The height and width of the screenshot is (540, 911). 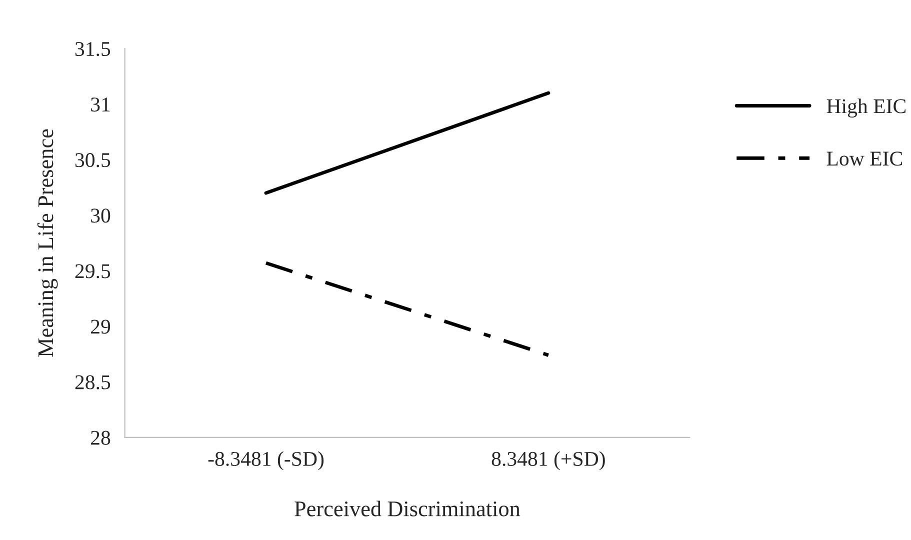 I want to click on y-tick-label: 30, so click(x=100, y=215).